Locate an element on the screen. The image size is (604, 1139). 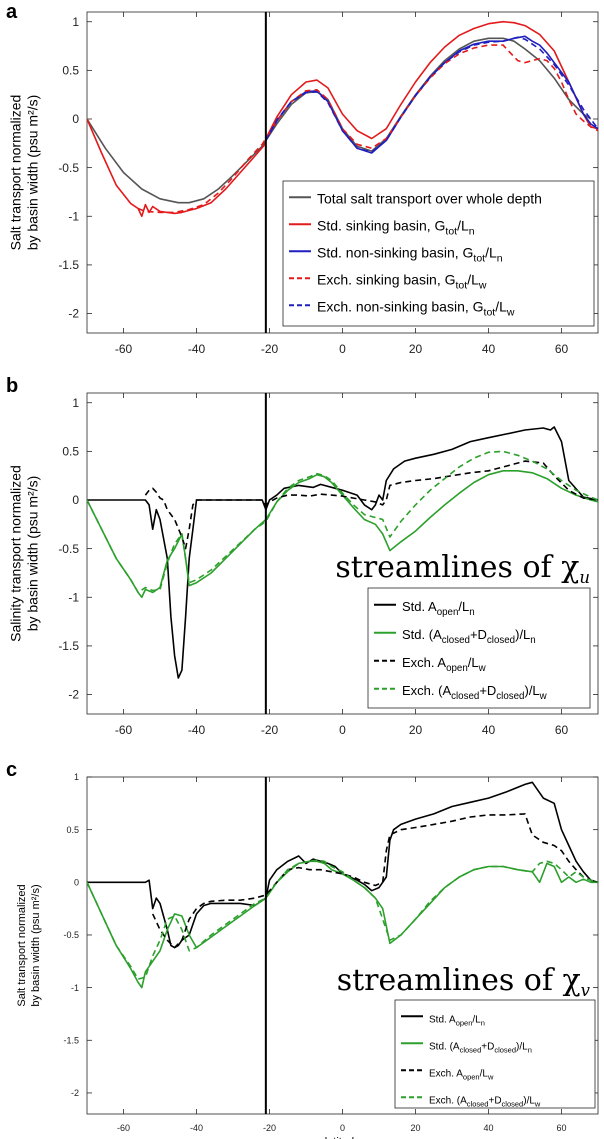
y-axis-label: Salinity transport normalized is located at coordinates (16, 553).